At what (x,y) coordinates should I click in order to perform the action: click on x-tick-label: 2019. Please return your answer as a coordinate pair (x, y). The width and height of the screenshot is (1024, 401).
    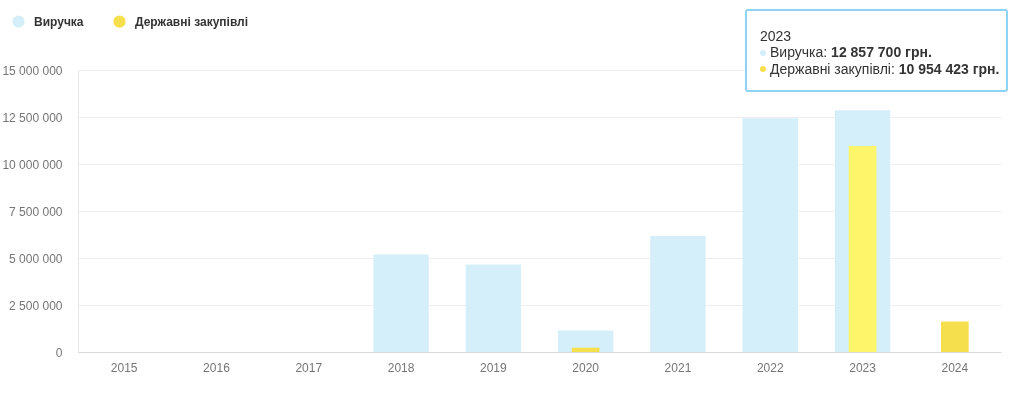
    Looking at the image, I should click on (494, 367).